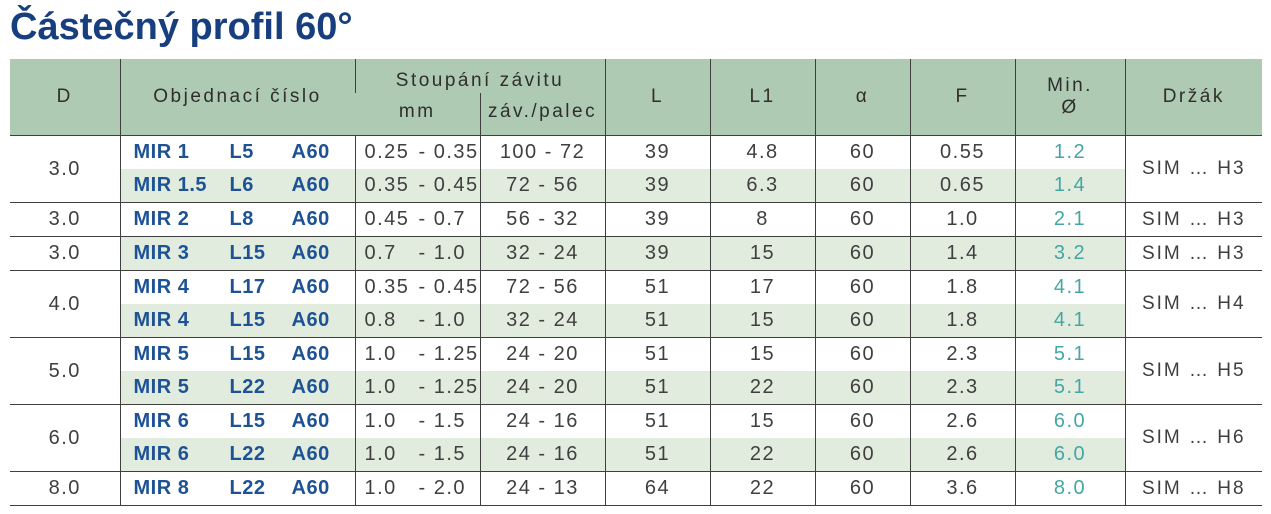  Describe the element at coordinates (456, 152) in the screenshot. I see `pitch-mm-max: 0.35` at that location.